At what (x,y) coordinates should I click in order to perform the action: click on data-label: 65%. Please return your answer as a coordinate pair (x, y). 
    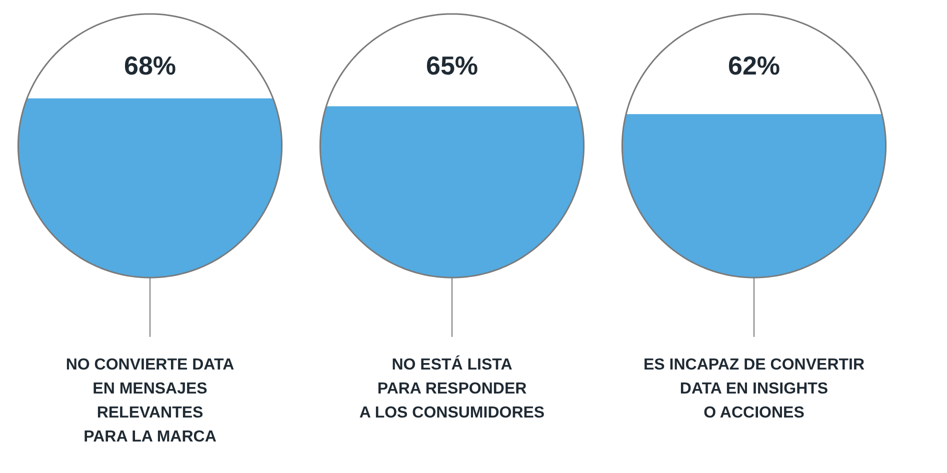
    Looking at the image, I should click on (452, 65).